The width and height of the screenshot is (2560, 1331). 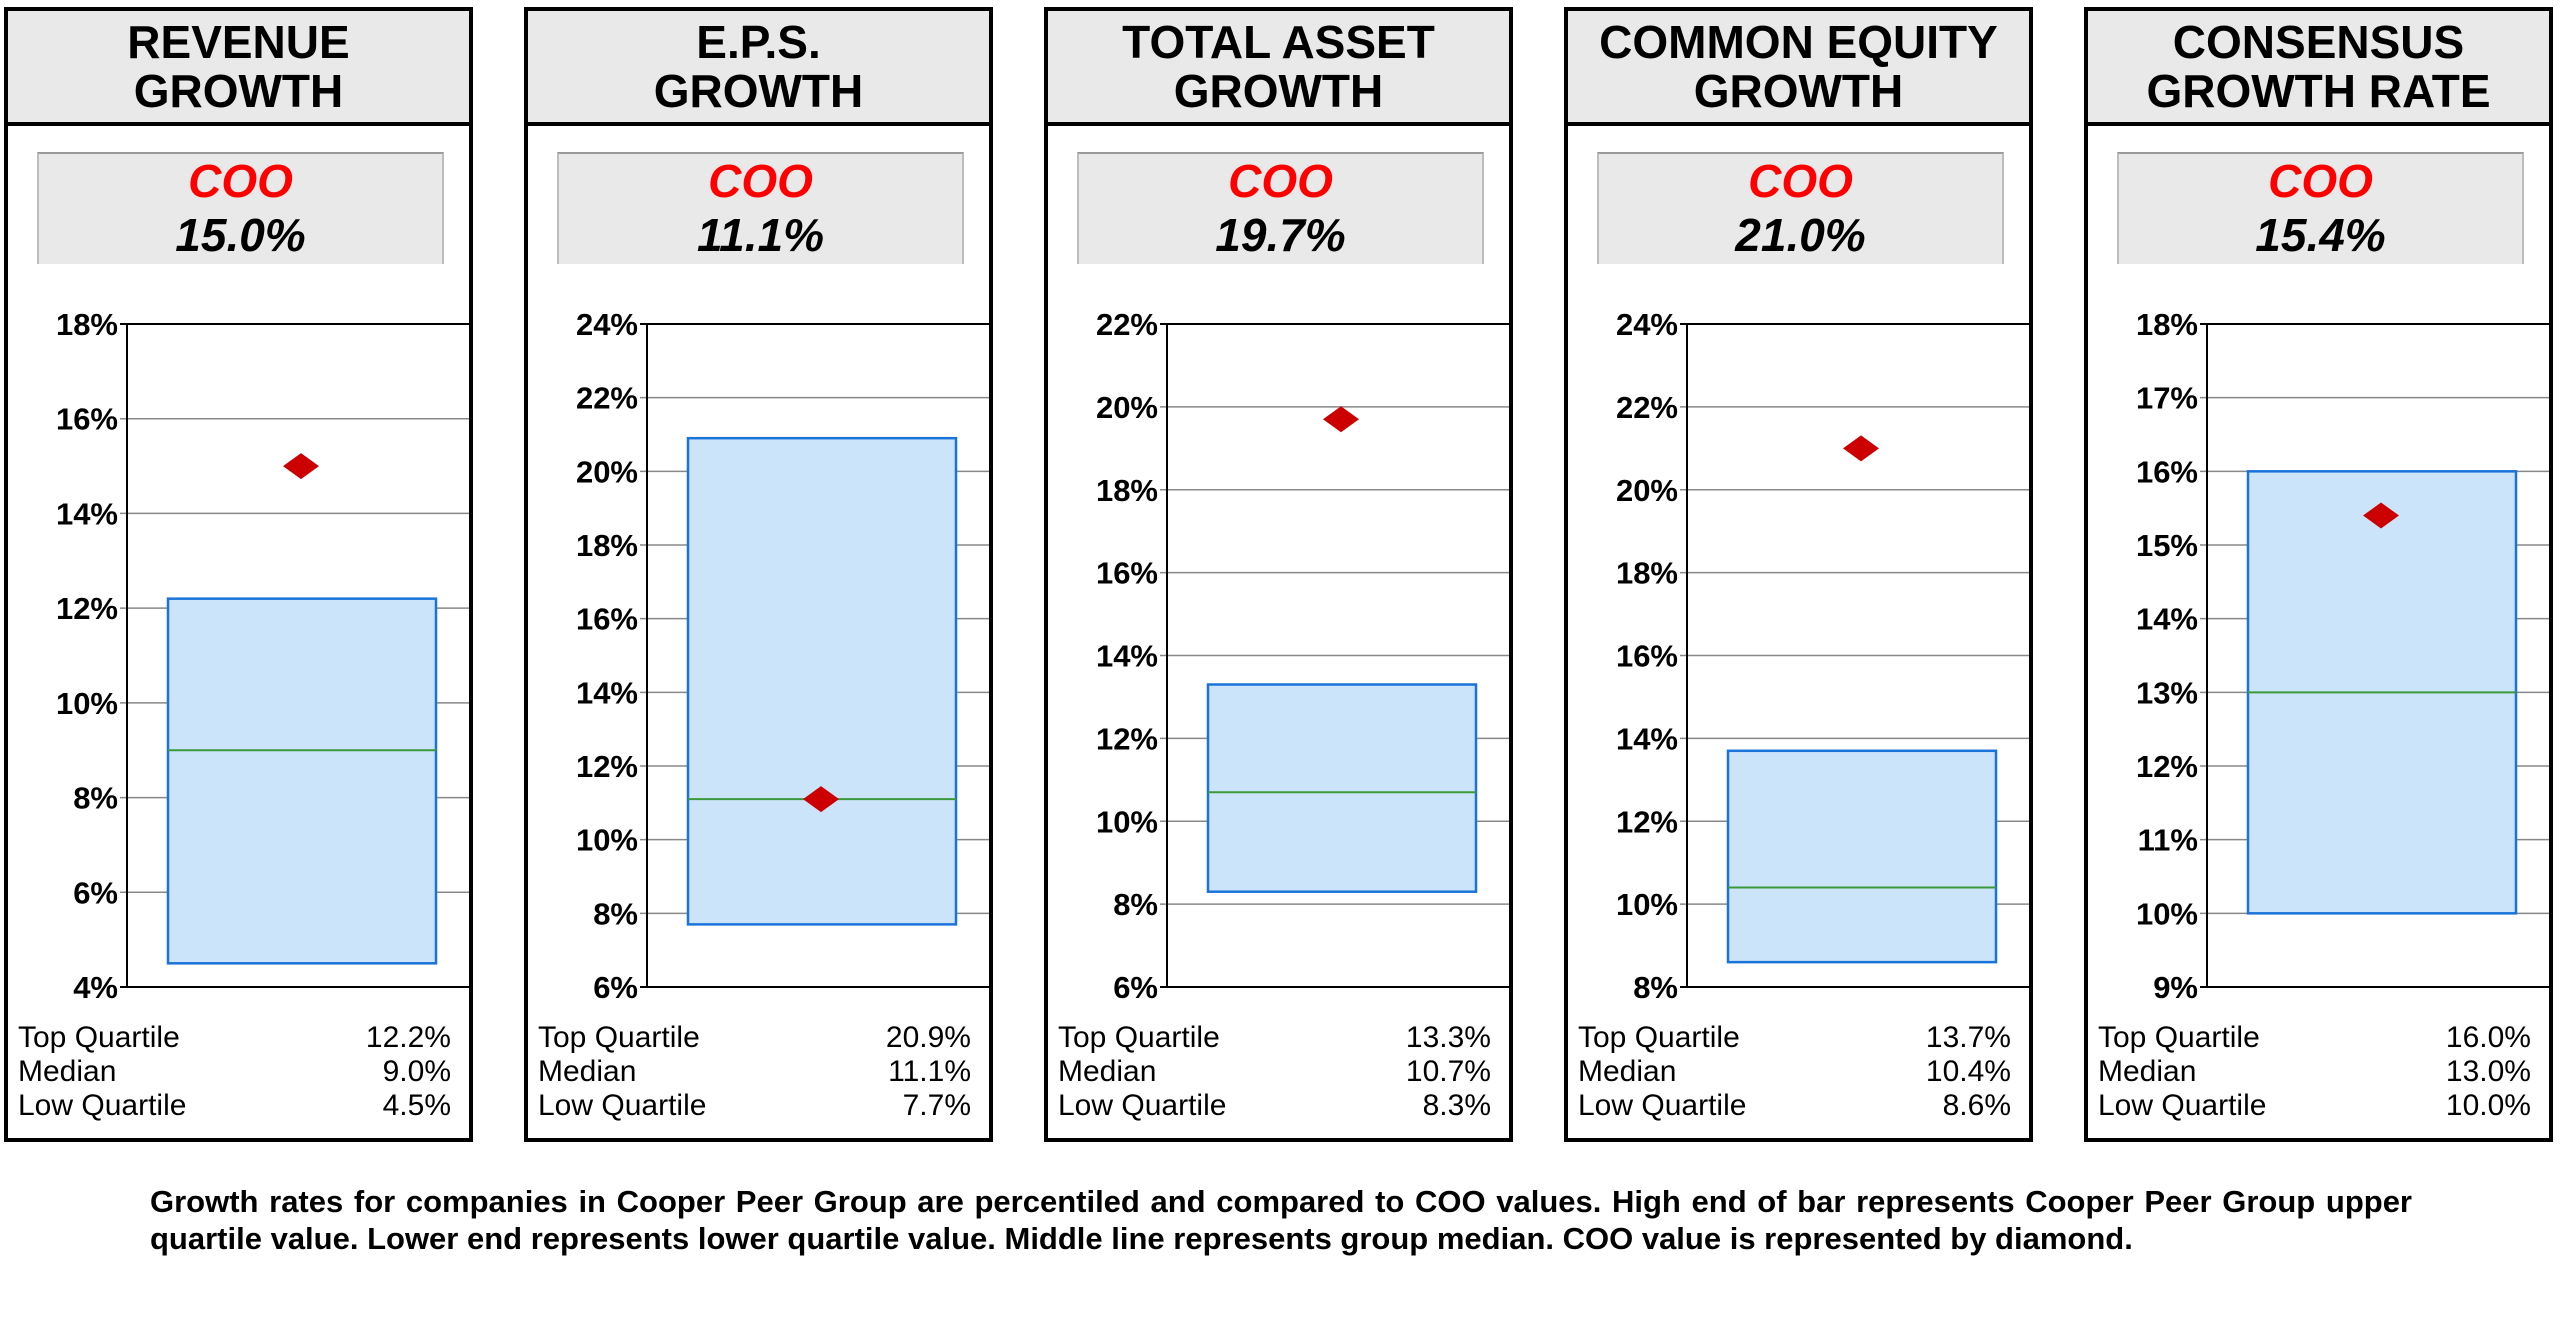 What do you see at coordinates (2320, 208) in the screenshot?
I see `coo-value-box: COO 15.4%` at bounding box center [2320, 208].